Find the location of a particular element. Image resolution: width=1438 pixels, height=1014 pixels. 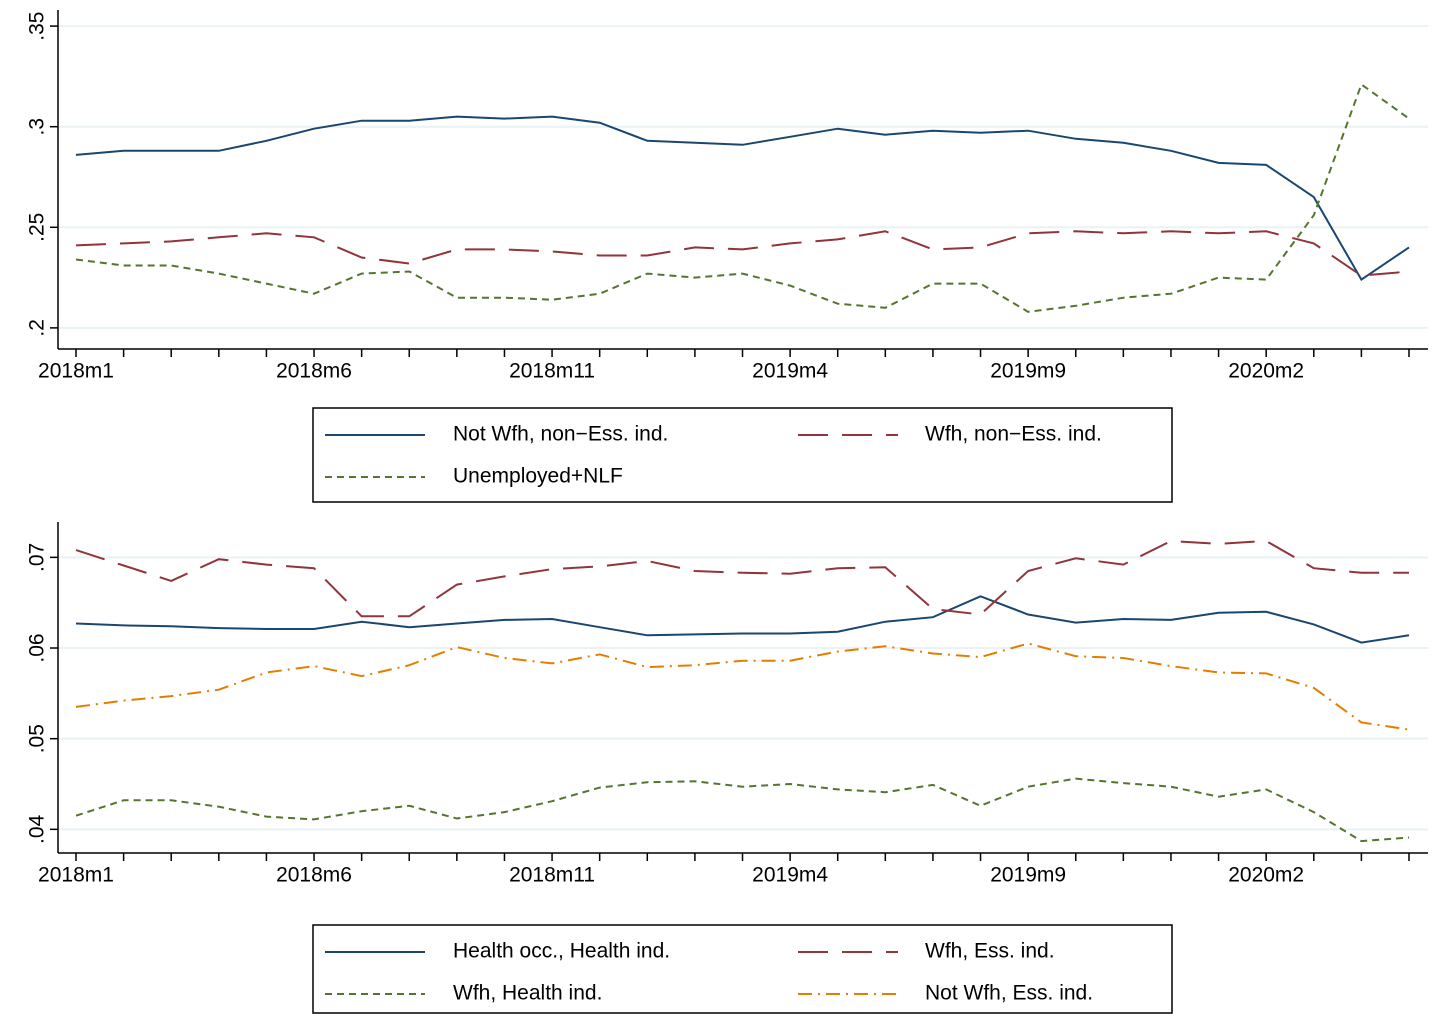

legend-label: Wfh, Ess. ind. is located at coordinates (990, 951).